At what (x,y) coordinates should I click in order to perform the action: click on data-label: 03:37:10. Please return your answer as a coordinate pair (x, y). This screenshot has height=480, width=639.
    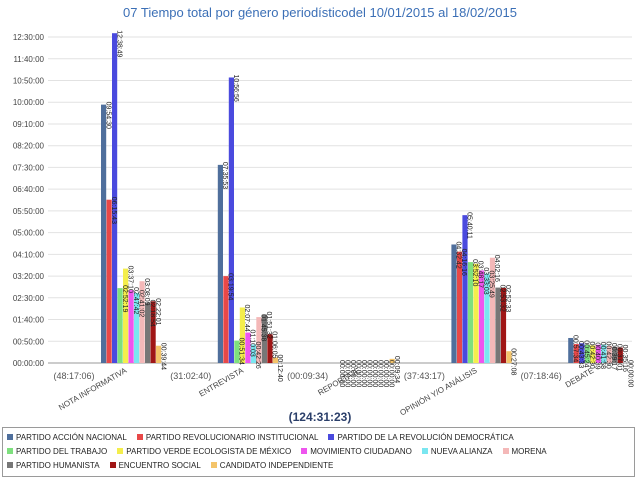
    Looking at the image, I should click on (129, 279).